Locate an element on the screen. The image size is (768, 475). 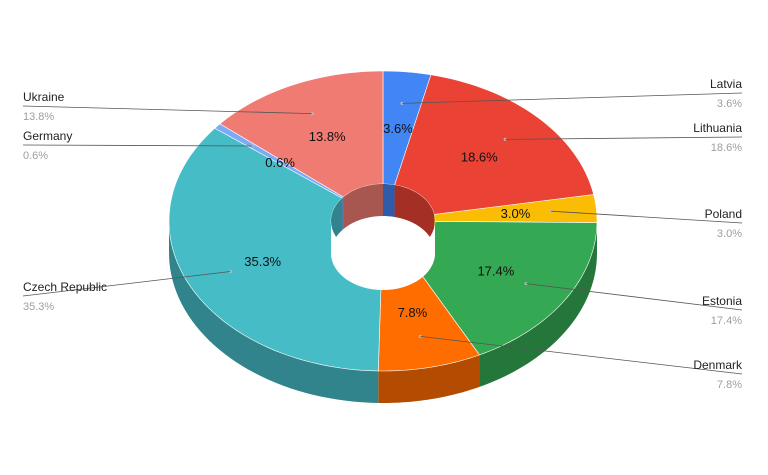
callout-value-ukraine: 13.8% is located at coordinates (38, 117).